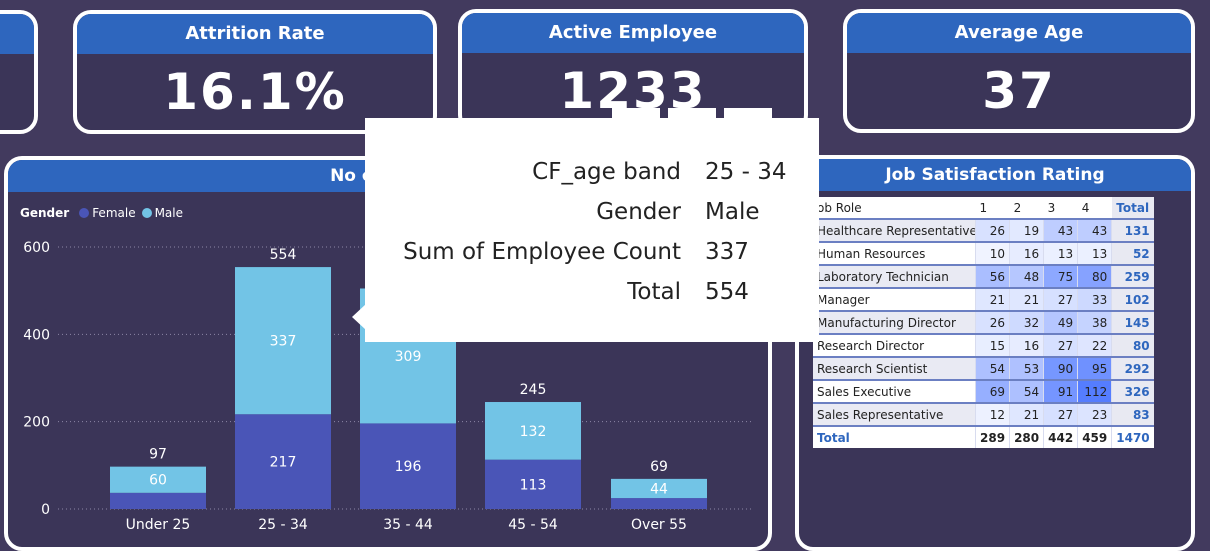 This screenshot has height=551, width=1210. What do you see at coordinates (659, 525) in the screenshot?
I see `x-tick-label: Over 55` at bounding box center [659, 525].